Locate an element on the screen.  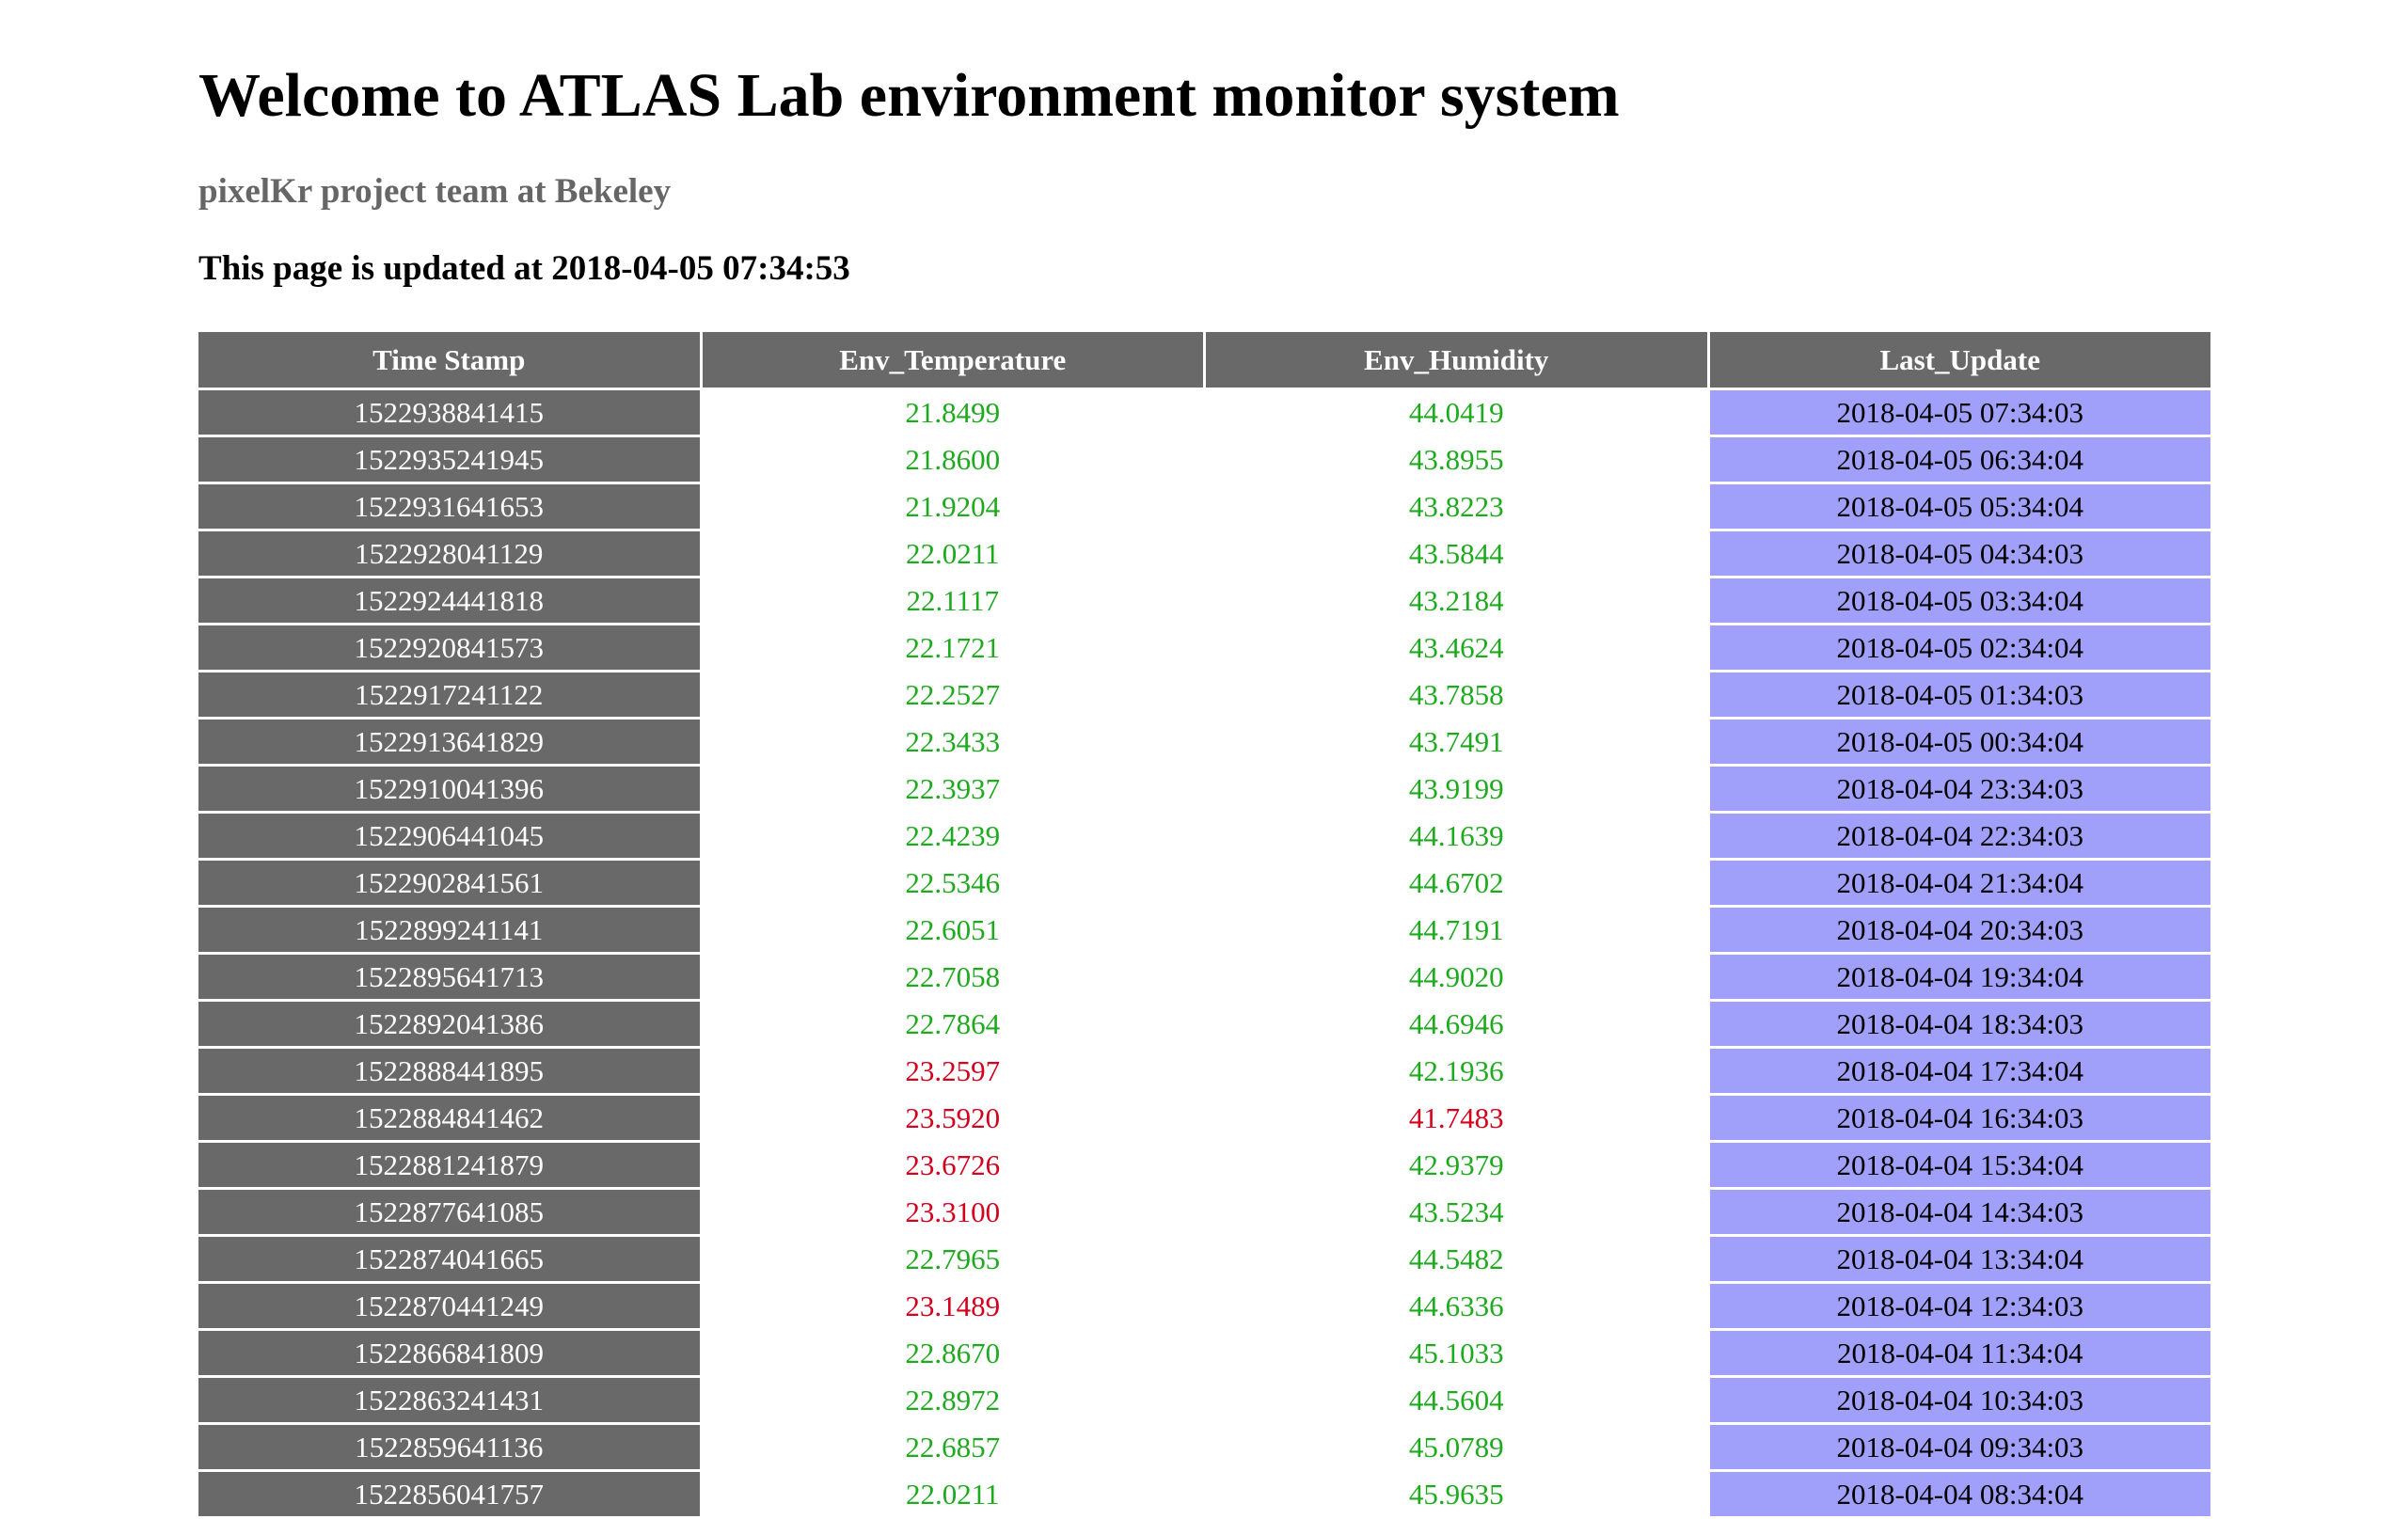
cell-time-stamp: 1522895641713 is located at coordinates (449, 977).